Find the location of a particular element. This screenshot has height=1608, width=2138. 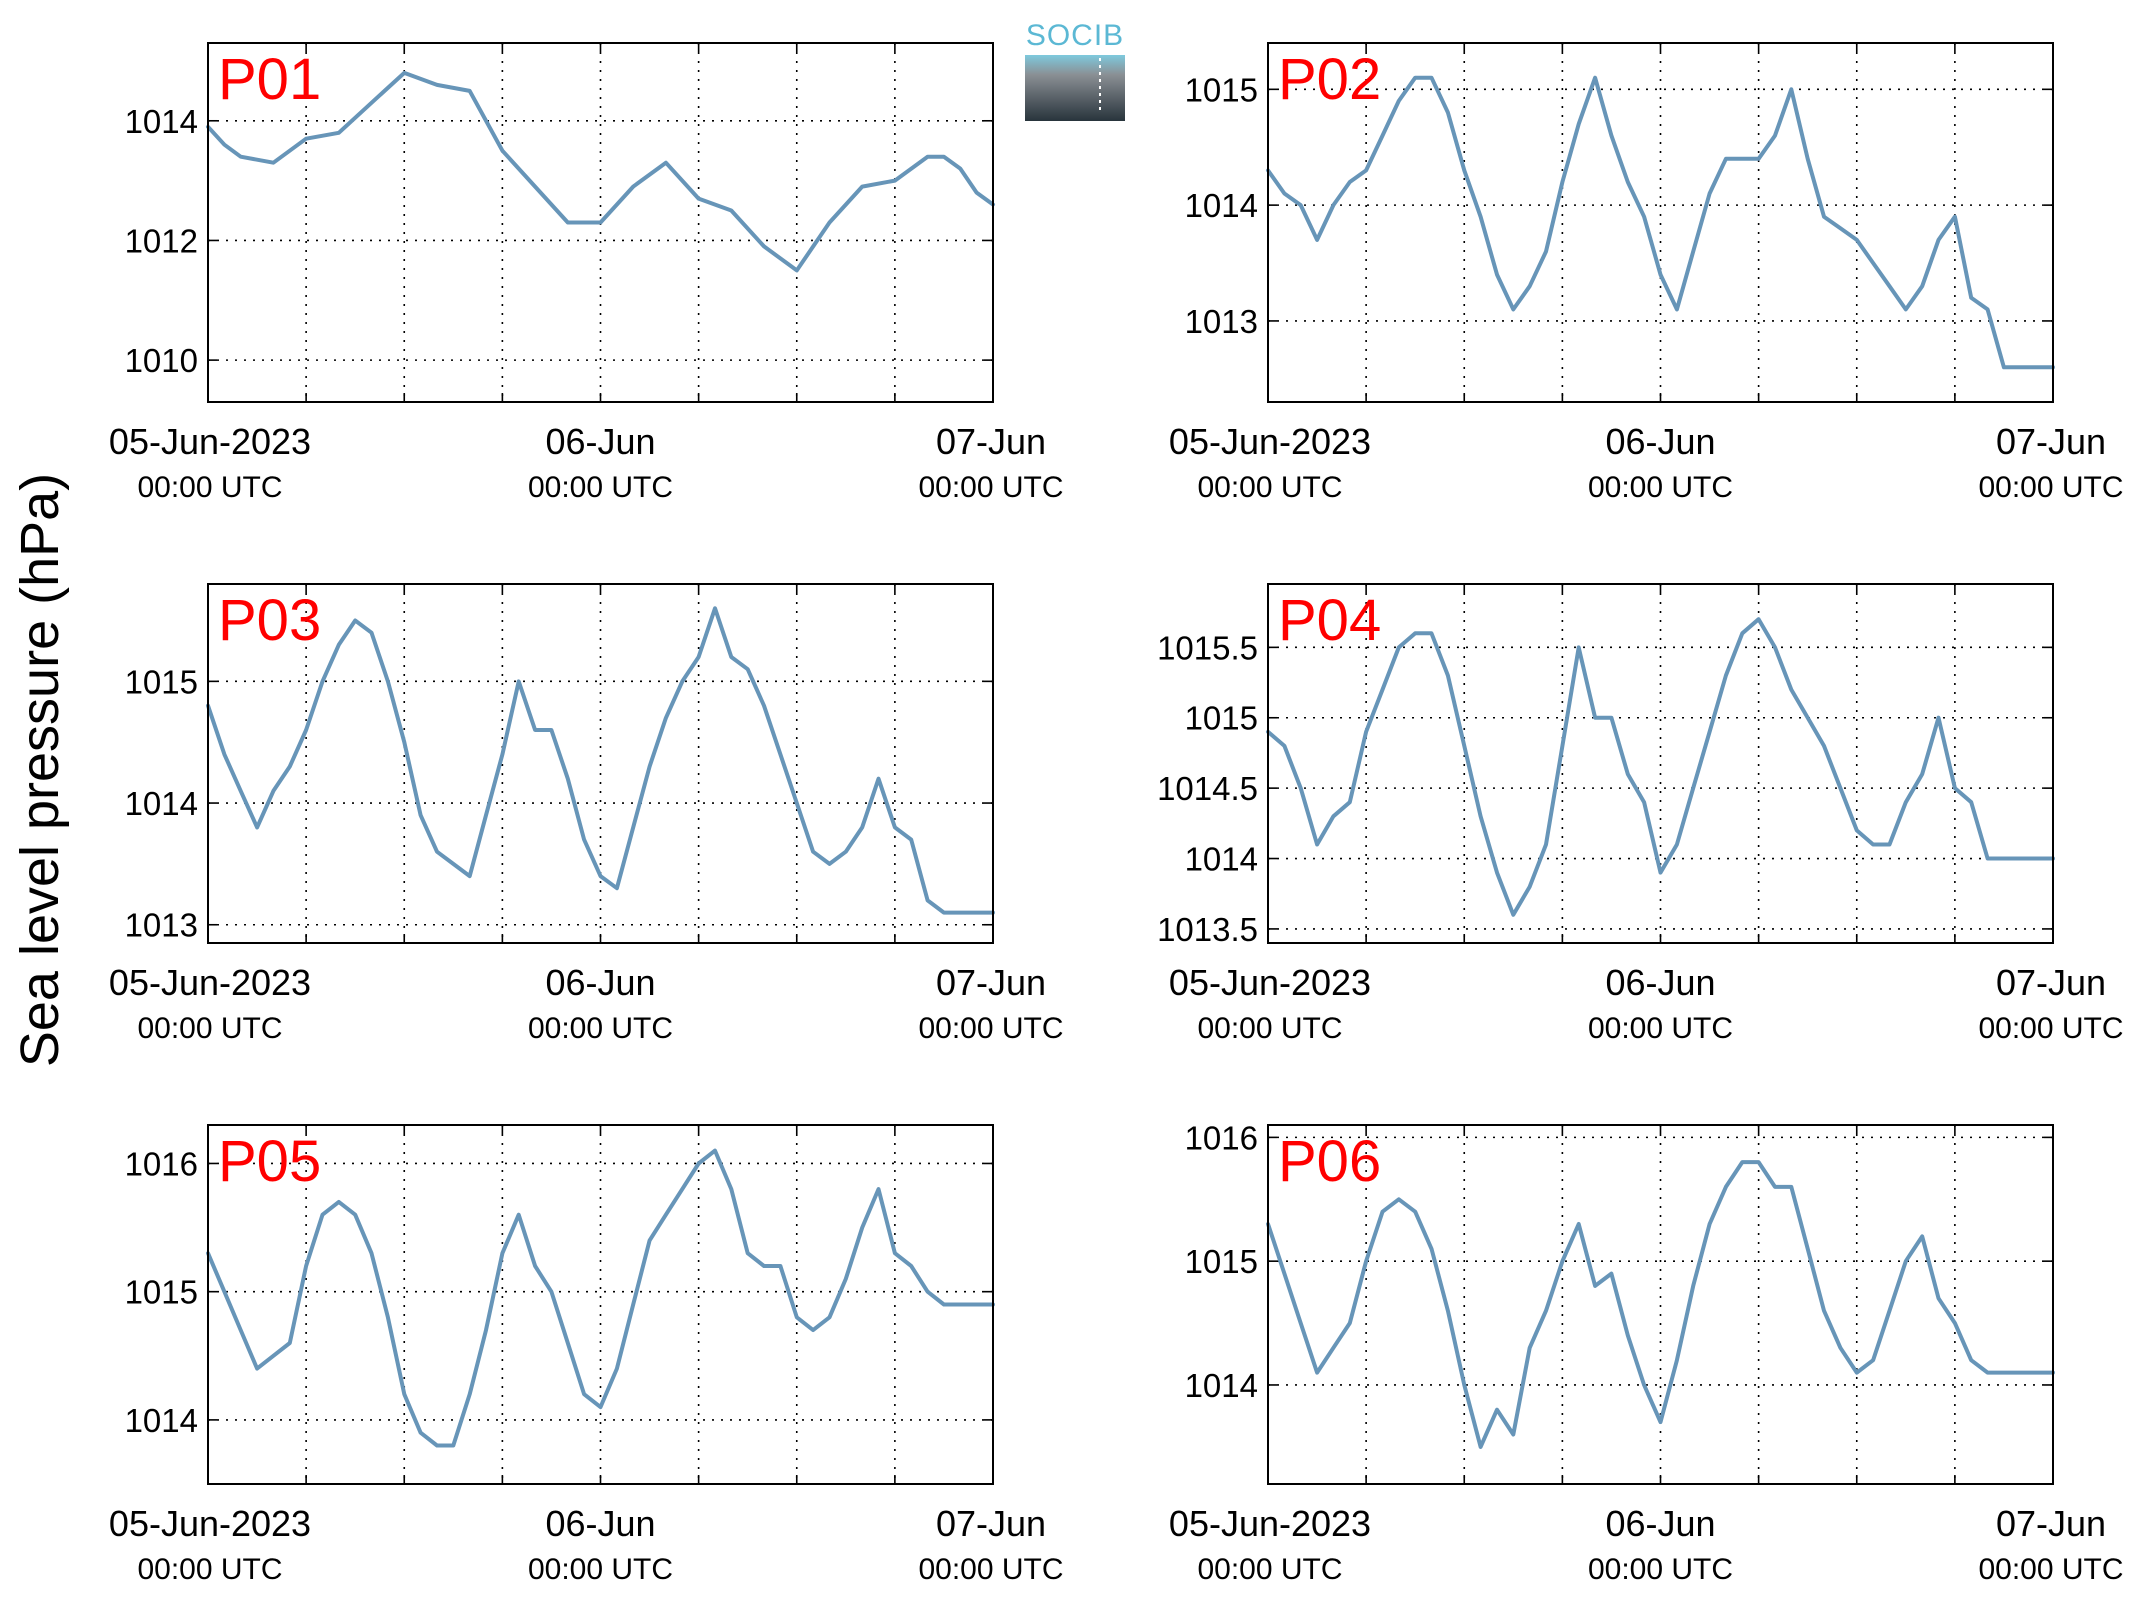

y-tick-label: 1014.5 is located at coordinates (1207, 788).